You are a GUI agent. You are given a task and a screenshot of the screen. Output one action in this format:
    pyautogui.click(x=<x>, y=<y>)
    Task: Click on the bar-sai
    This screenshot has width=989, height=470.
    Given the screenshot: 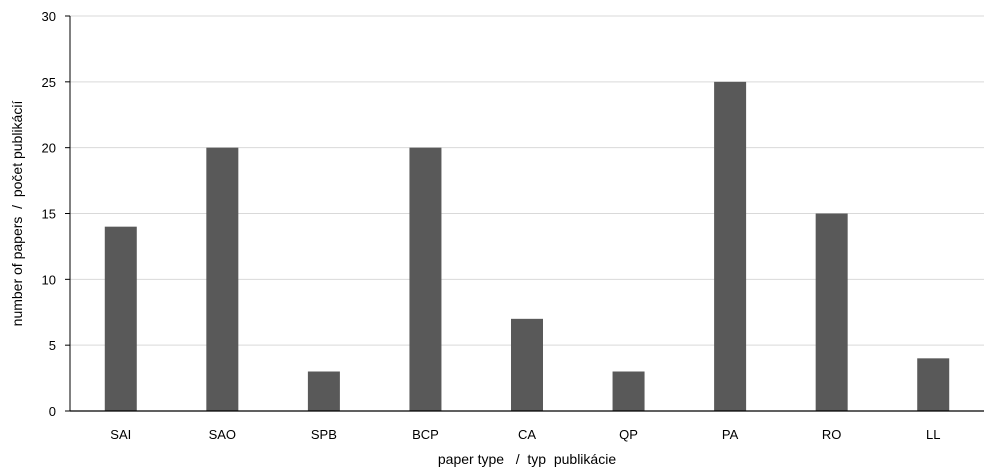 What is the action you would take?
    pyautogui.click(x=120, y=318)
    